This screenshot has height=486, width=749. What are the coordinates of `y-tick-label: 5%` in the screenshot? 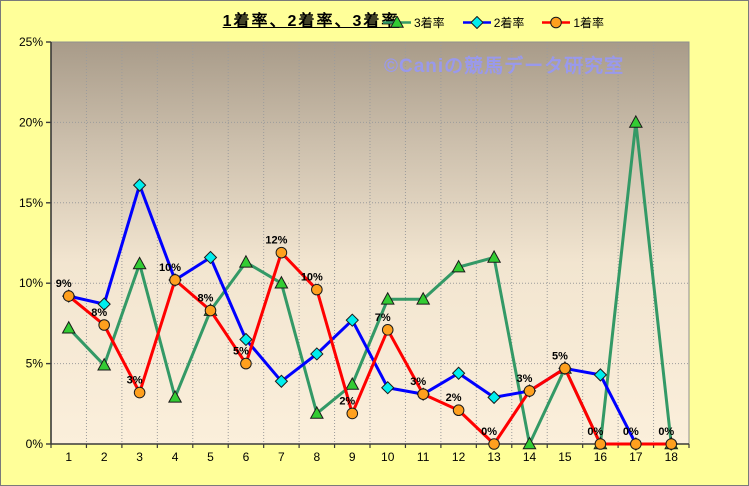 It's located at (35, 364).